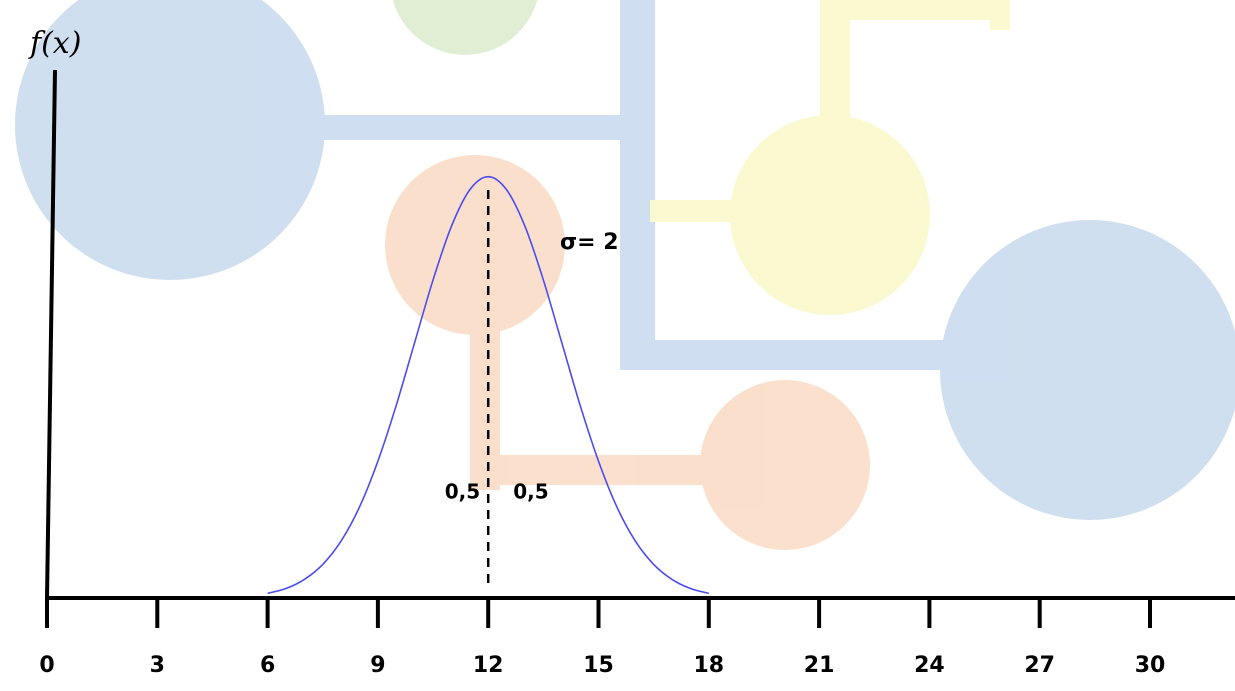 Image resolution: width=1235 pixels, height=691 pixels. I want to click on x-tick-label: 3, so click(157, 665).